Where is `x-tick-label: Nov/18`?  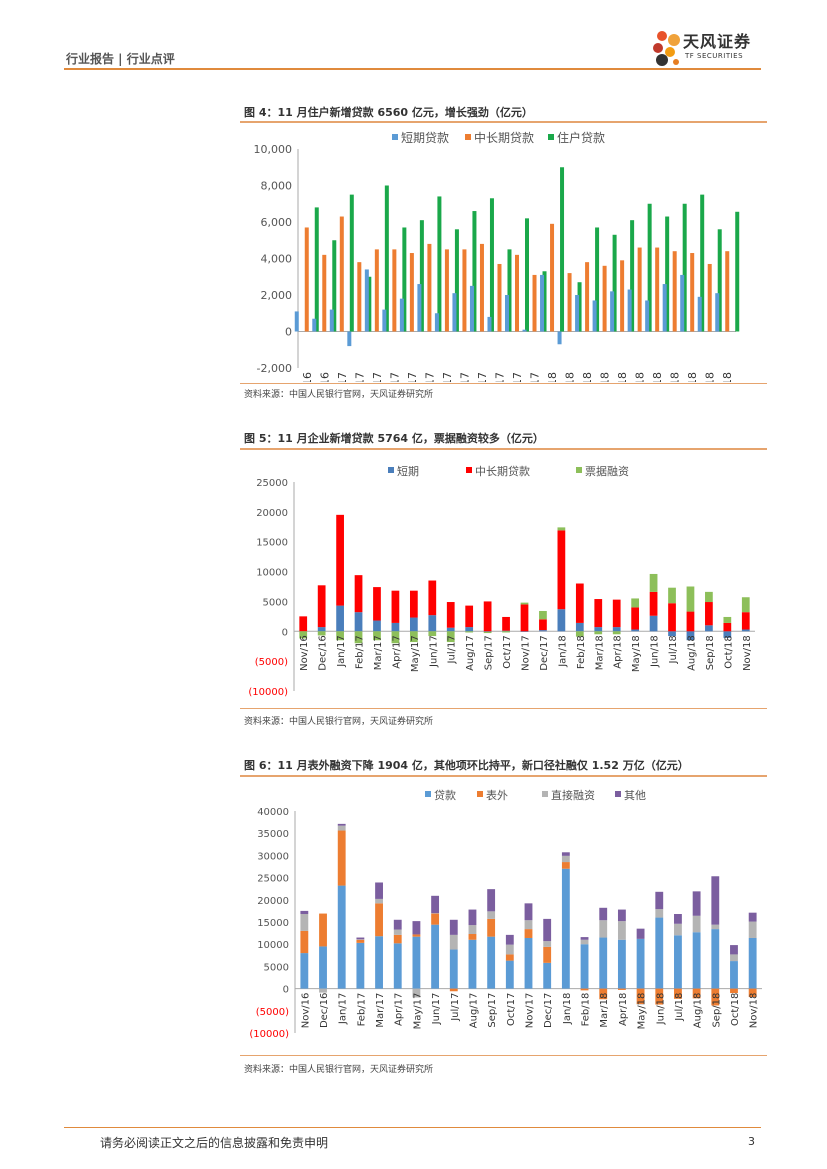
x-tick-label: Nov/18 is located at coordinates (727, 377).